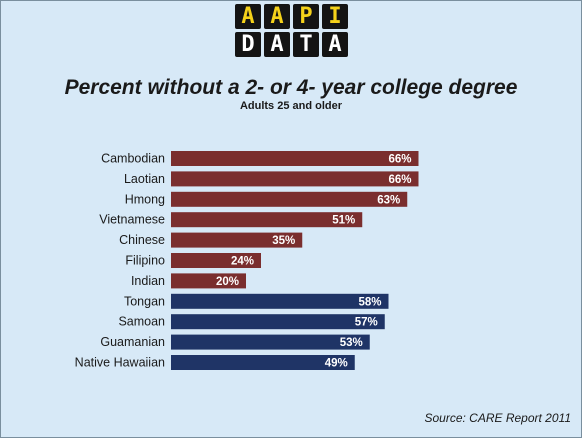  I want to click on category-label: Native Hawaiian, so click(120, 363).